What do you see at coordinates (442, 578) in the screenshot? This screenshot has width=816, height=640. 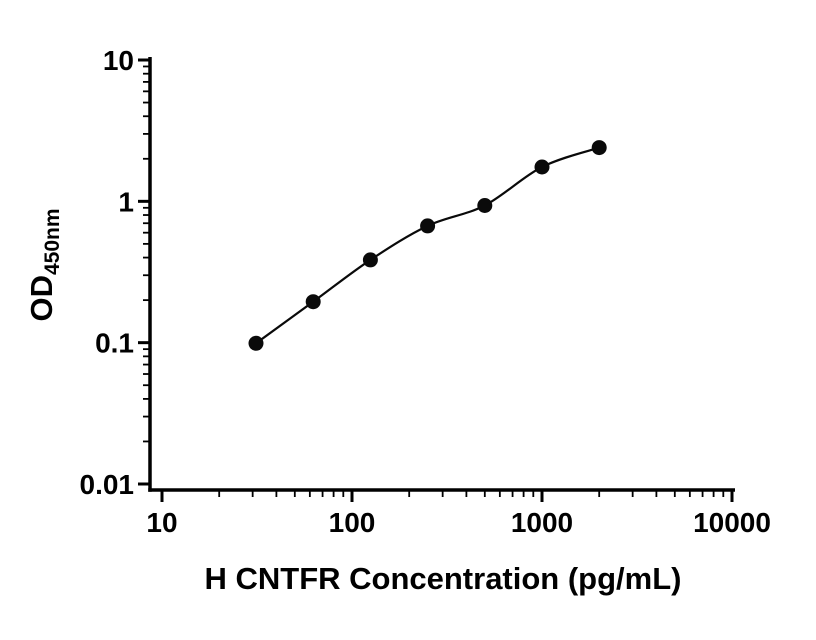 I see `x-axis-title: H CNTFR Concentration (pg/mL)` at bounding box center [442, 578].